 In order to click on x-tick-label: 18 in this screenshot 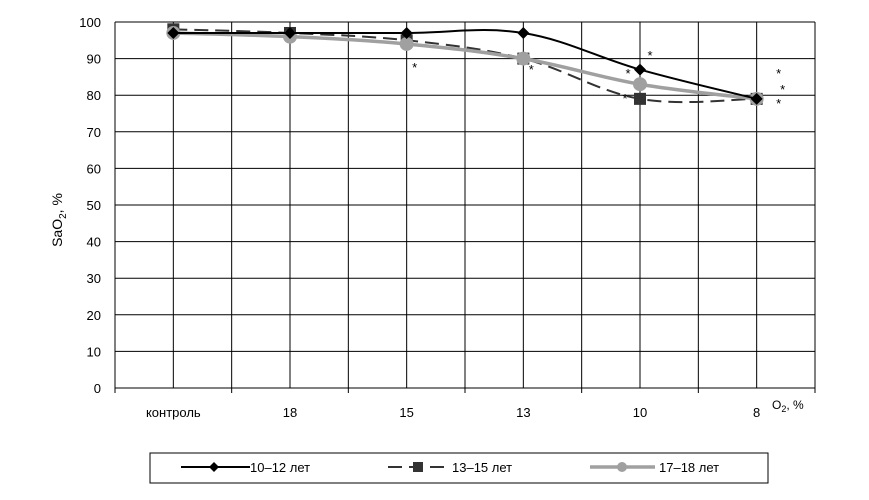, I will do `click(290, 412)`.